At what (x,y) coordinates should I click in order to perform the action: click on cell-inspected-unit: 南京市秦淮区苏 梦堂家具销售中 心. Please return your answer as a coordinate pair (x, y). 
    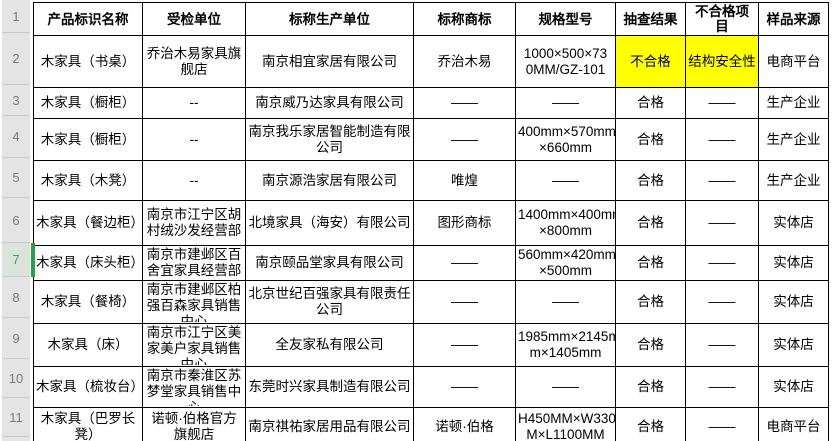
    Looking at the image, I should click on (194, 387).